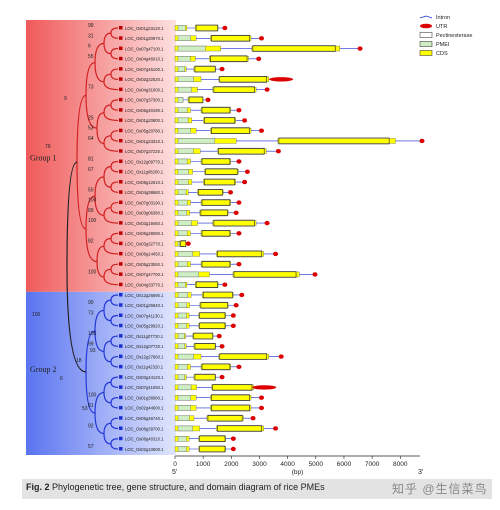 The height and width of the screenshot is (510, 500). I want to click on gene-id-label: LOC_Os04g31000.1, so click(144, 89).